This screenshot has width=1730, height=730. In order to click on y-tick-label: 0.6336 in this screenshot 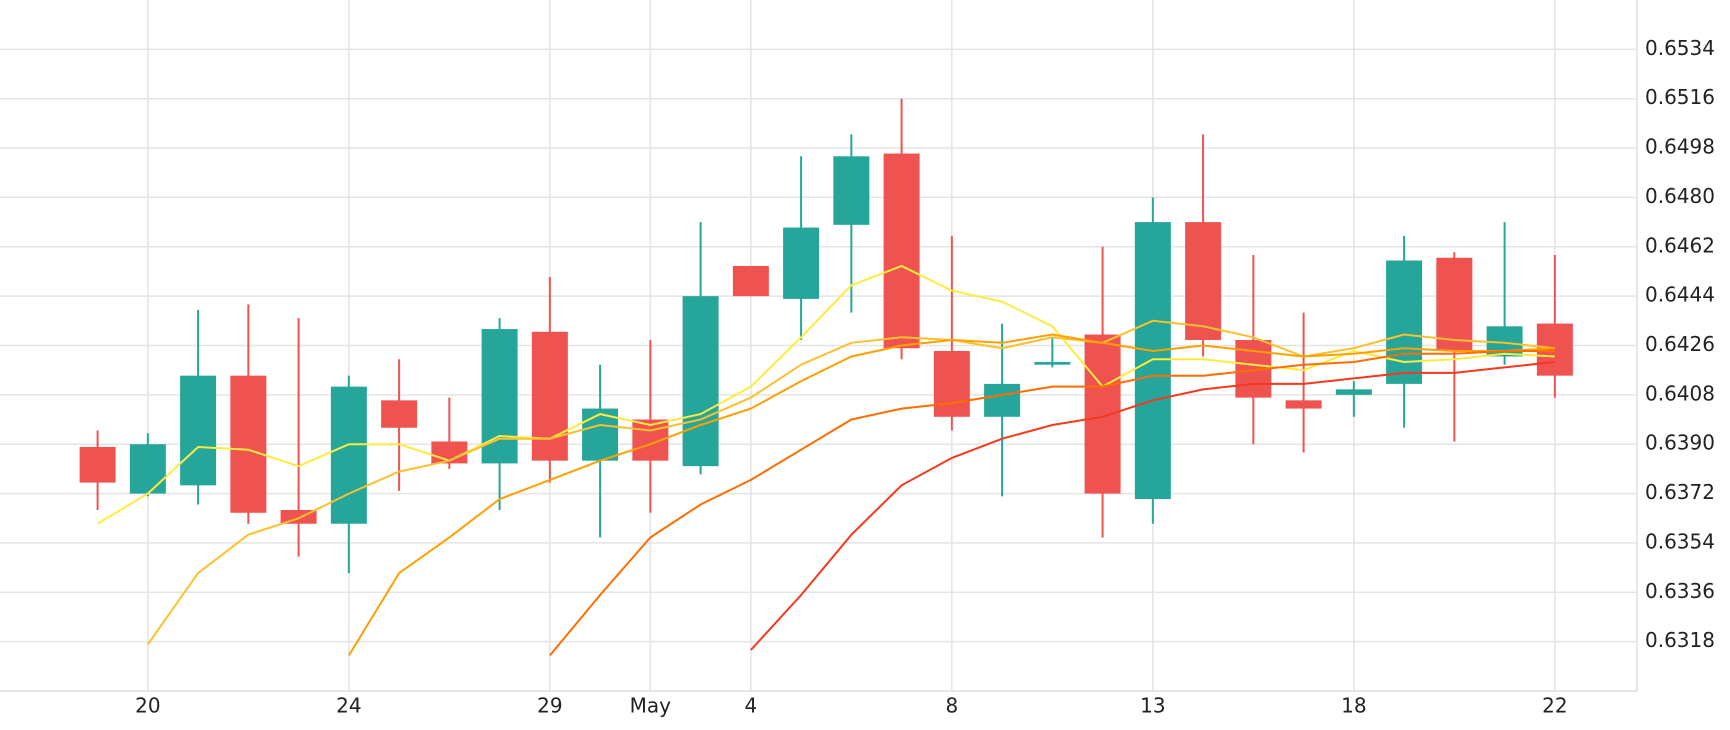, I will do `click(1680, 591)`.